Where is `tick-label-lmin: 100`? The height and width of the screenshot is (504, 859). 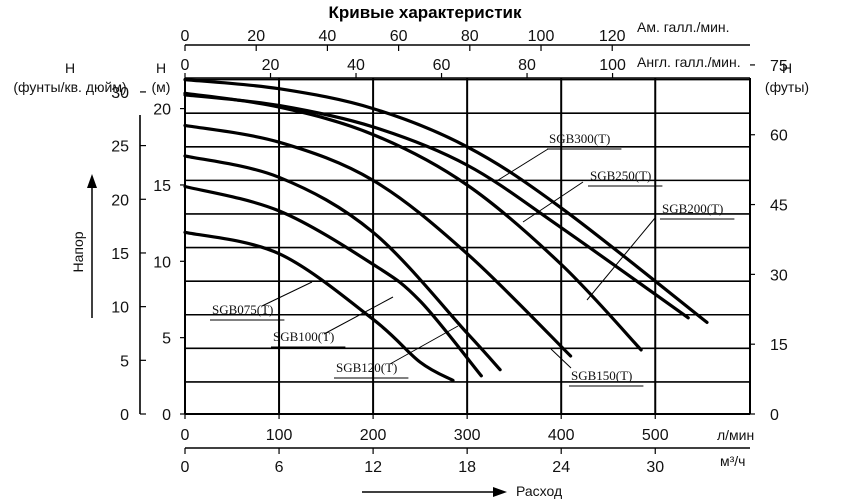
tick-label-lmin: 100 is located at coordinates (279, 435).